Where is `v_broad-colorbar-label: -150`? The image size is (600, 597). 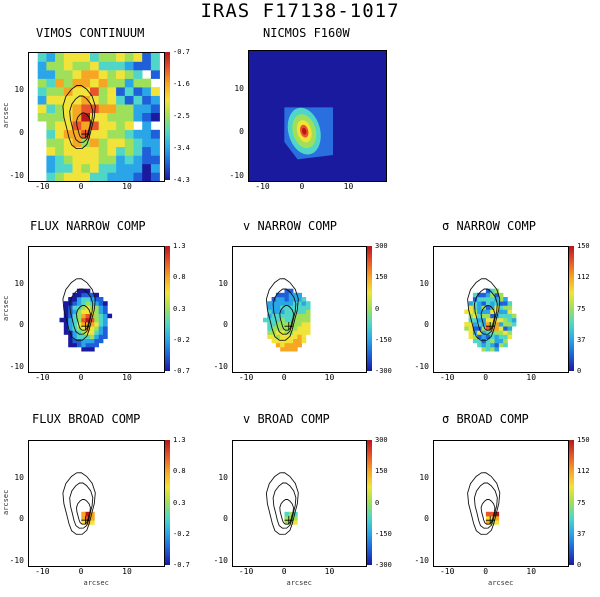 v_broad-colorbar-label: -150 is located at coordinates (383, 533).